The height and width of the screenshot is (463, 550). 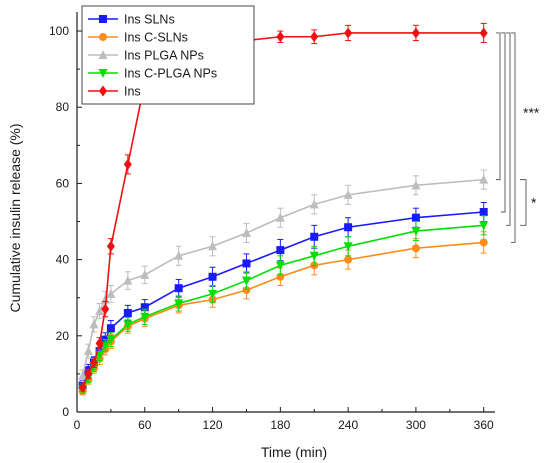 I want to click on bracket-ins-vs-ins-slns, so click(x=503, y=122).